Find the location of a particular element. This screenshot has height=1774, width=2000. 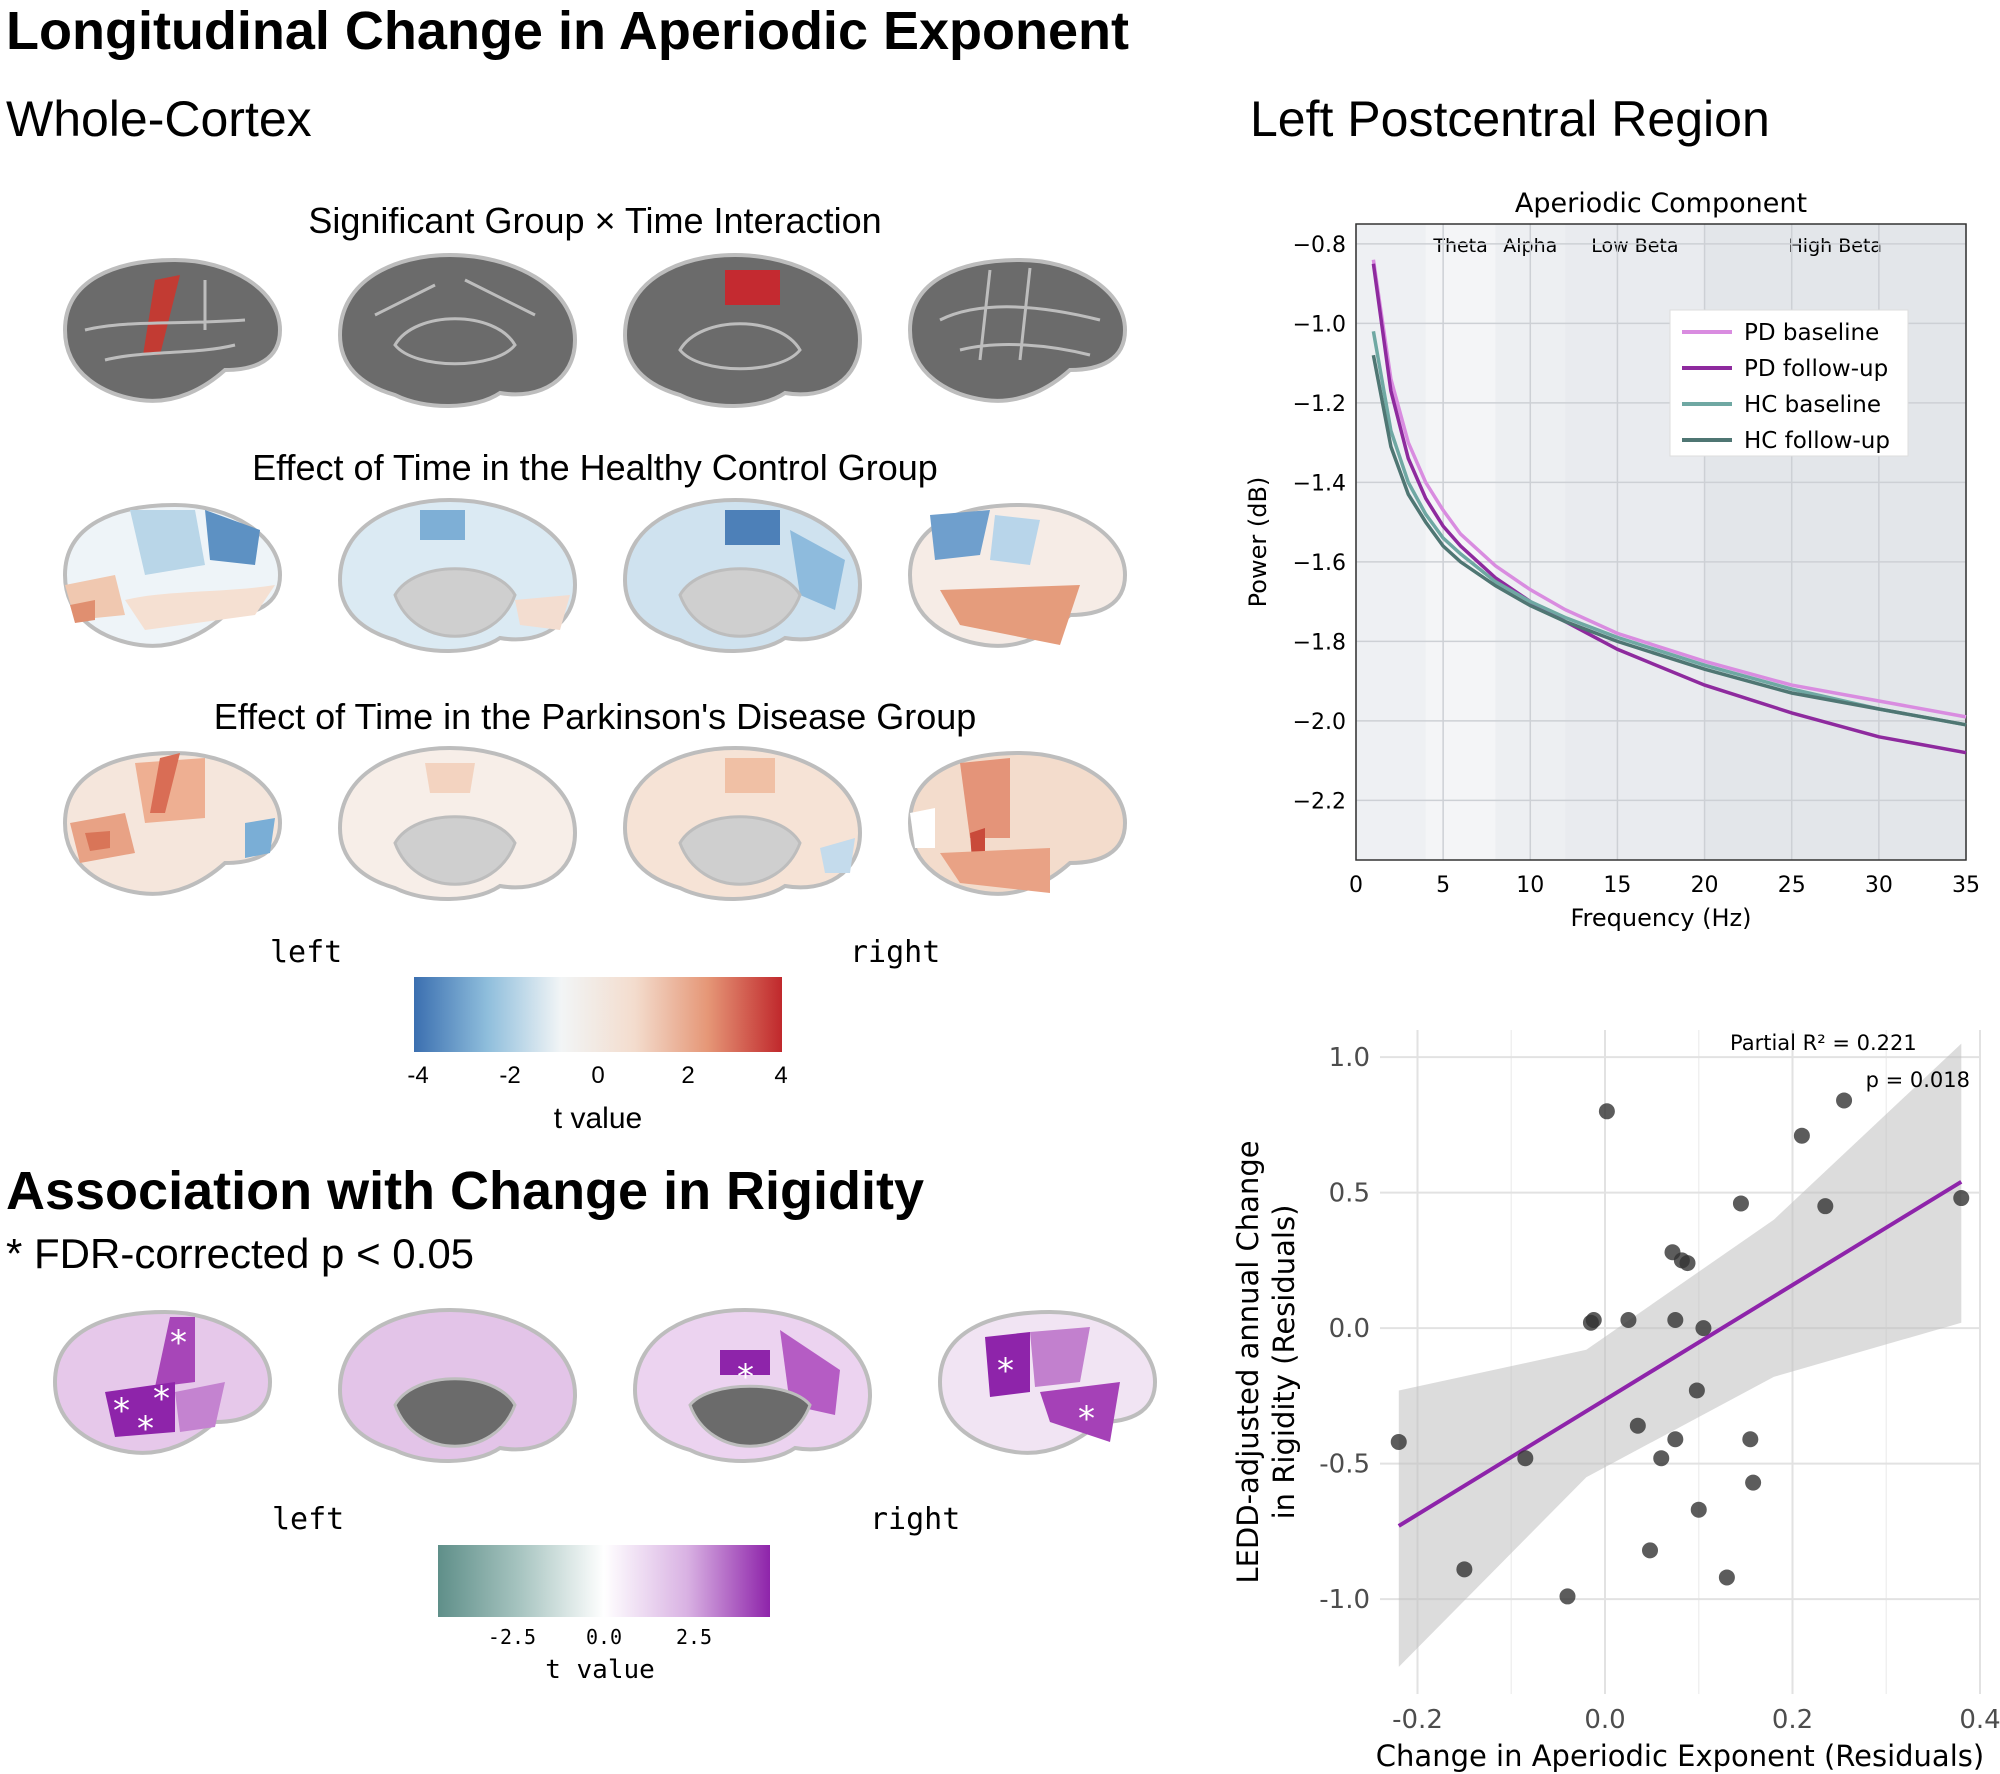

rigidity-colorbar-label: t value is located at coordinates (600, 1670).